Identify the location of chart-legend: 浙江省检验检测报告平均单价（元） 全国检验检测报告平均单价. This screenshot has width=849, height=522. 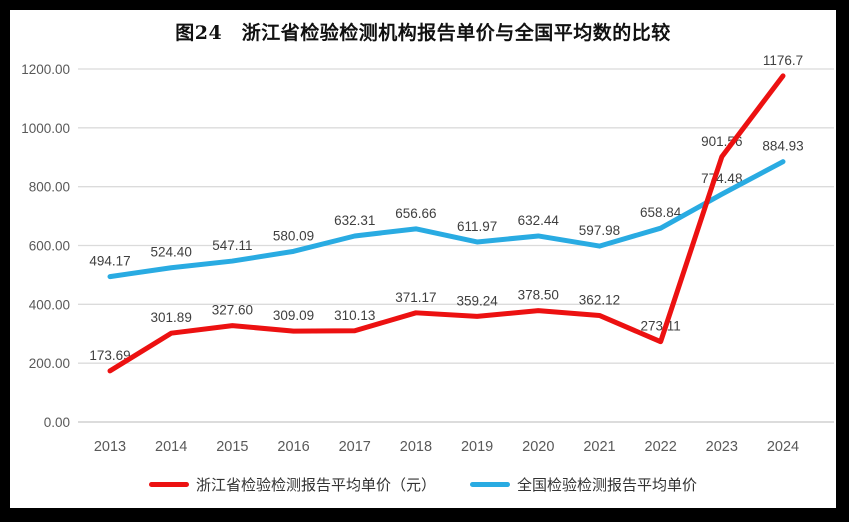
(423, 484).